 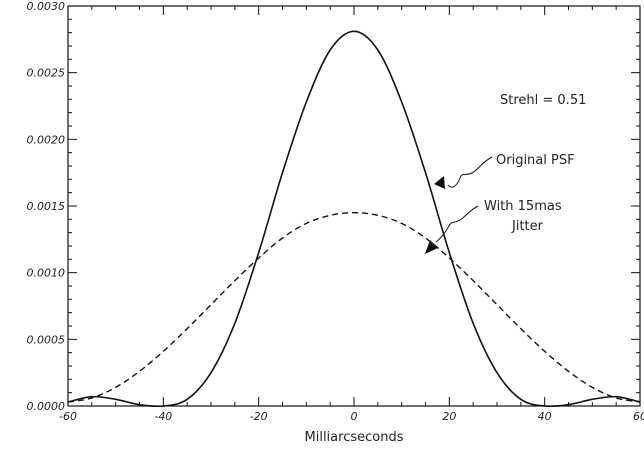 What do you see at coordinates (523, 206) in the screenshot?
I see `jitter-label-line1: With 15mas` at bounding box center [523, 206].